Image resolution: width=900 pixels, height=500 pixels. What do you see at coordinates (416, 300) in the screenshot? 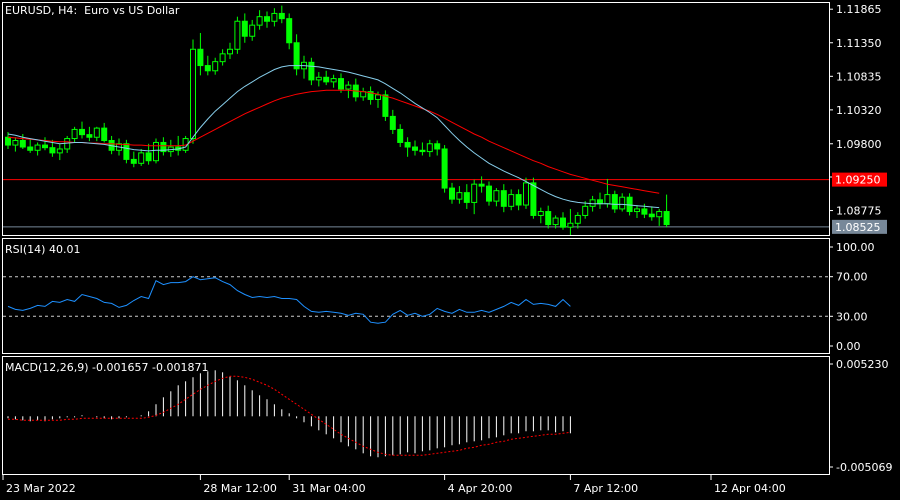
I see `rsi-panel` at bounding box center [416, 300].